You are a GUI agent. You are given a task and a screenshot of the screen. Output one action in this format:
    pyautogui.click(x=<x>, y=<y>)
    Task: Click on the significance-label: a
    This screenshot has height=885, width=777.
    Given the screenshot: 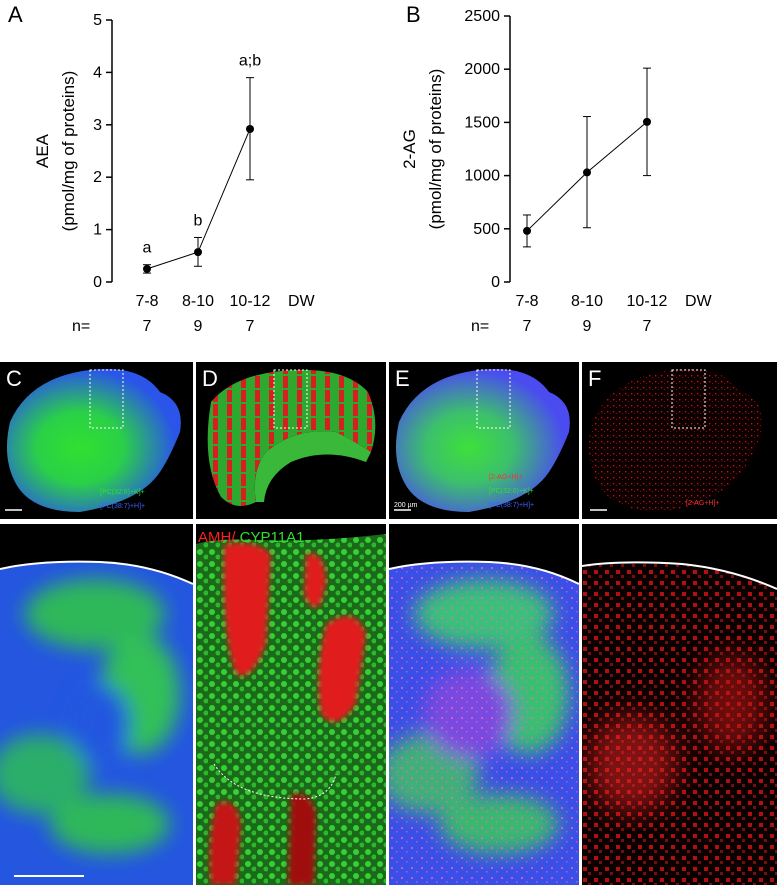 What is the action you would take?
    pyautogui.click(x=147, y=248)
    